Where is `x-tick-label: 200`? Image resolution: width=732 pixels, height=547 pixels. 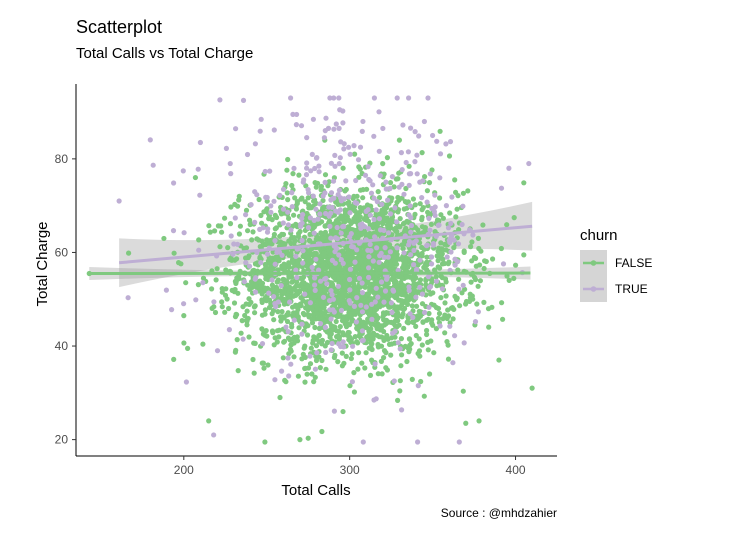 x-tick-label: 200 is located at coordinates (184, 470).